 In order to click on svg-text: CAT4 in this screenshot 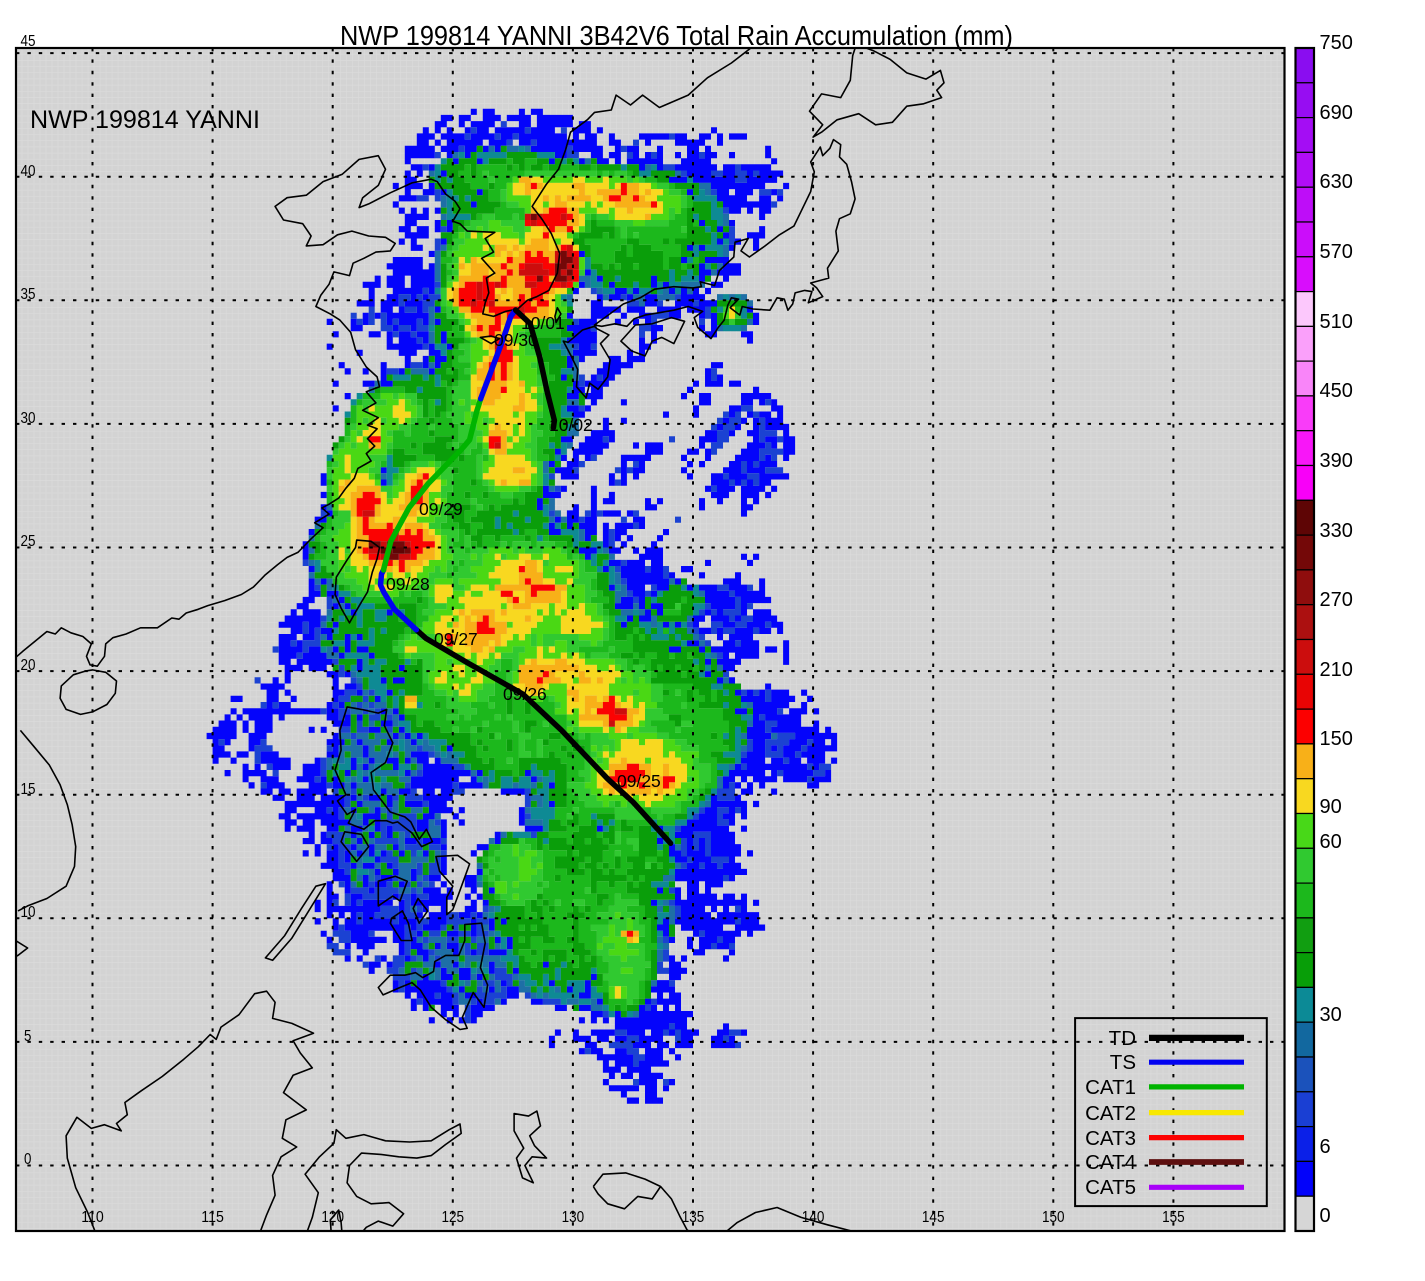, I will do `click(1110, 1162)`.